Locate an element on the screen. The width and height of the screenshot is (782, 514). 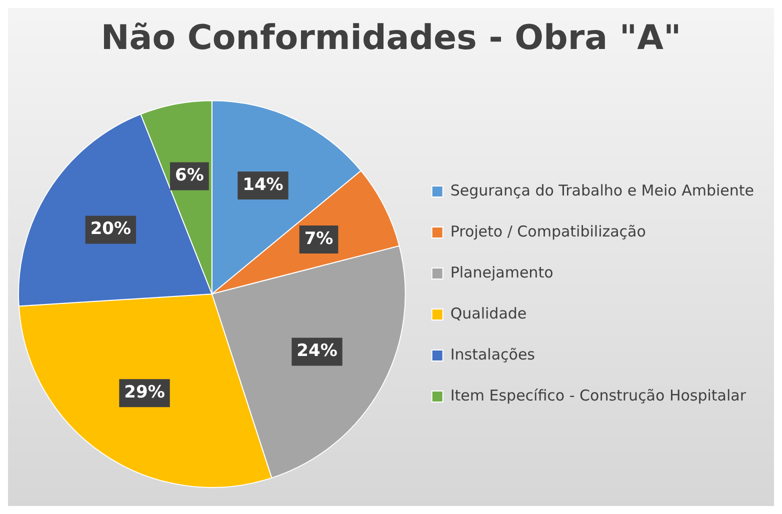
legend-label: Qualidade is located at coordinates (488, 313).